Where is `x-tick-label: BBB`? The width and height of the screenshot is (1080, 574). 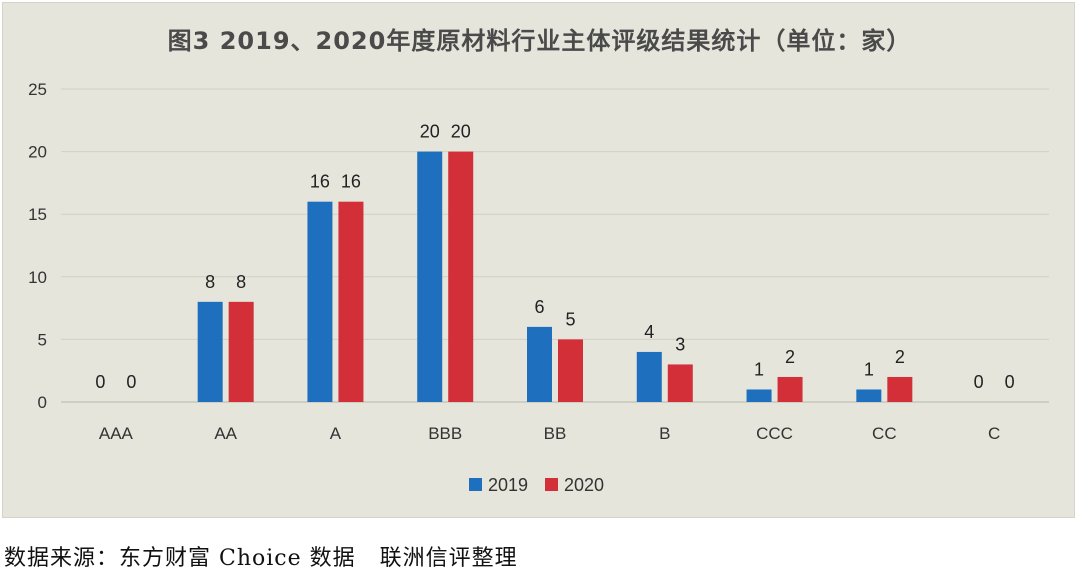
x-tick-label: BBB is located at coordinates (445, 433).